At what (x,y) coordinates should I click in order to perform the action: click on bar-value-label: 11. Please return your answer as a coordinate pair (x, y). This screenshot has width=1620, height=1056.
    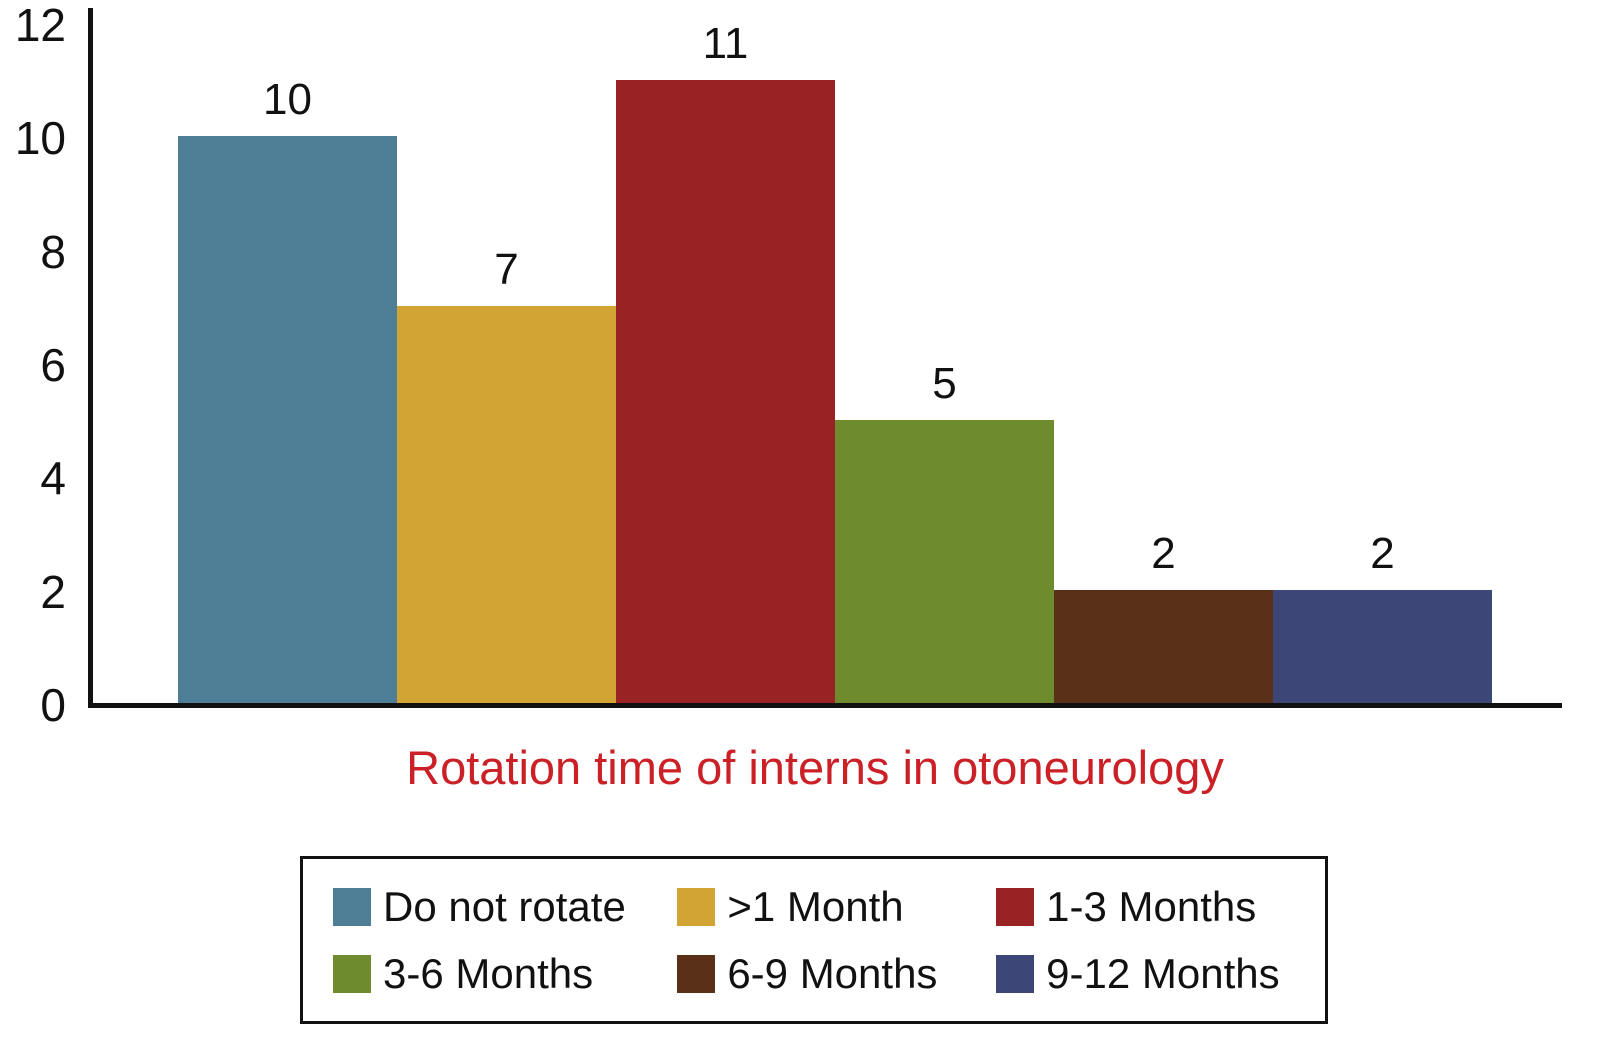
    Looking at the image, I should click on (725, 43).